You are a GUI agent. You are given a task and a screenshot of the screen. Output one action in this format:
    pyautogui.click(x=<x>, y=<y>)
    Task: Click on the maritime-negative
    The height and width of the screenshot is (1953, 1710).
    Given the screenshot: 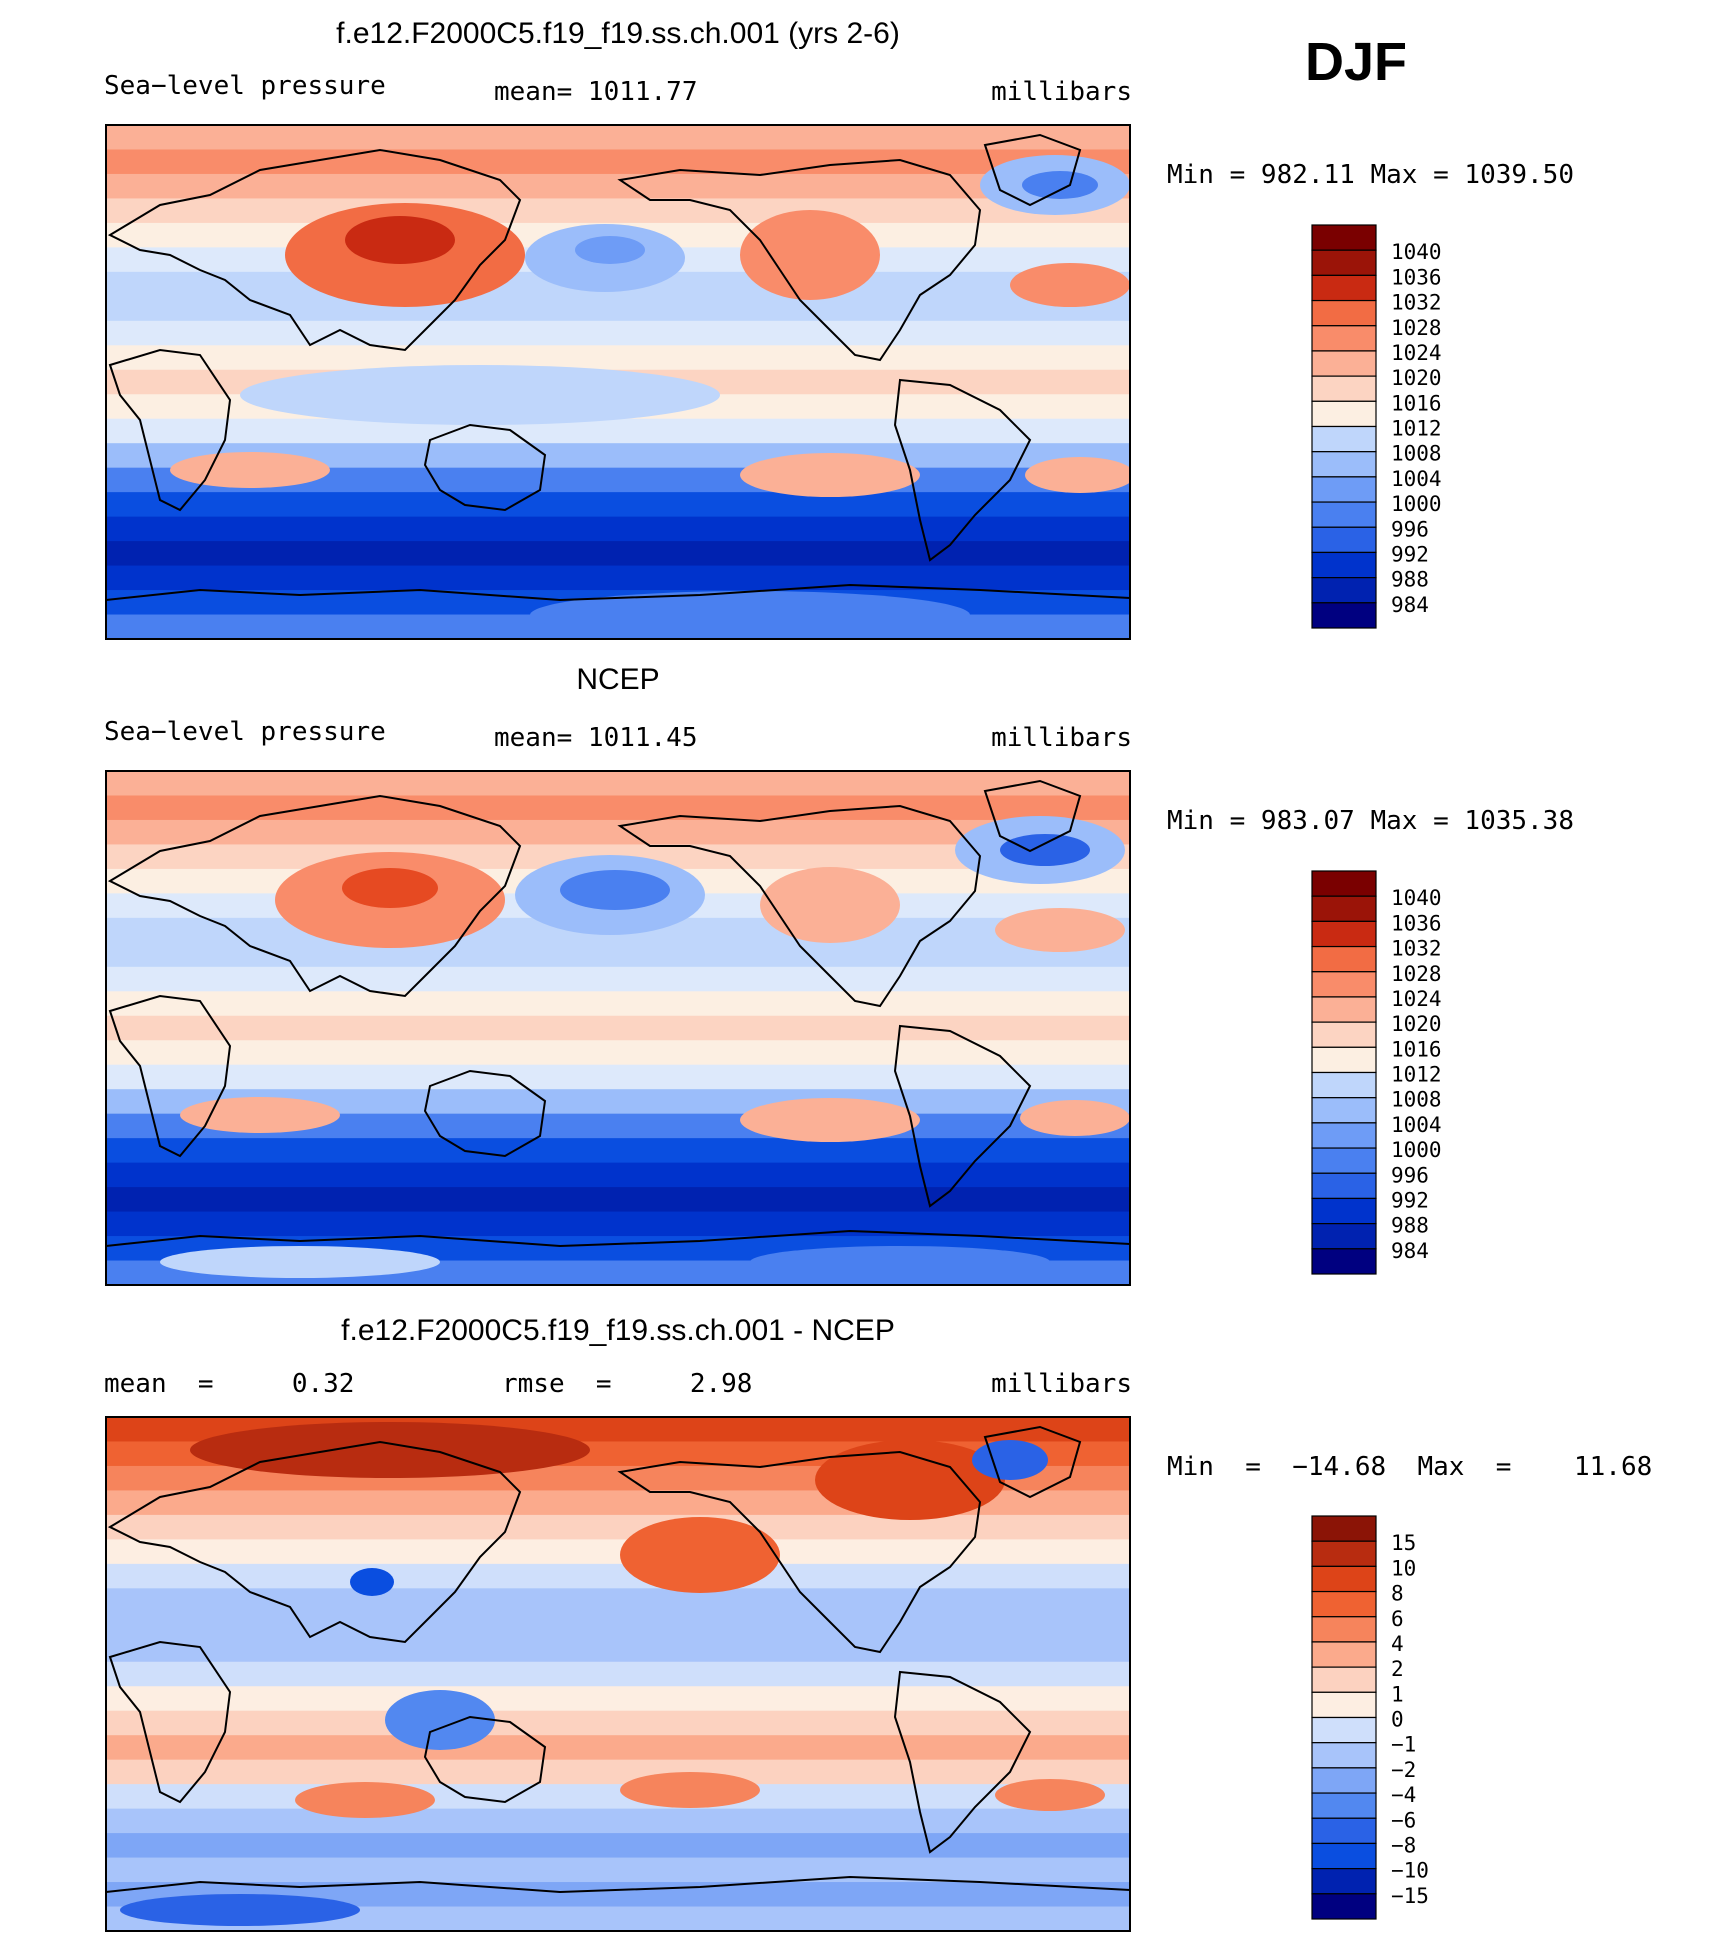 What is the action you would take?
    pyautogui.click(x=440, y=1720)
    